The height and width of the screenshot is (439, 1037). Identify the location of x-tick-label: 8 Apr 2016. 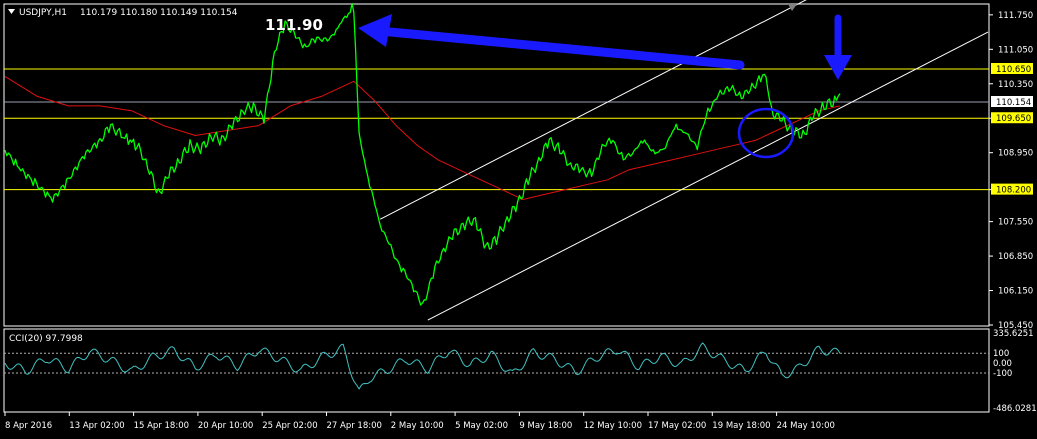
(28, 426).